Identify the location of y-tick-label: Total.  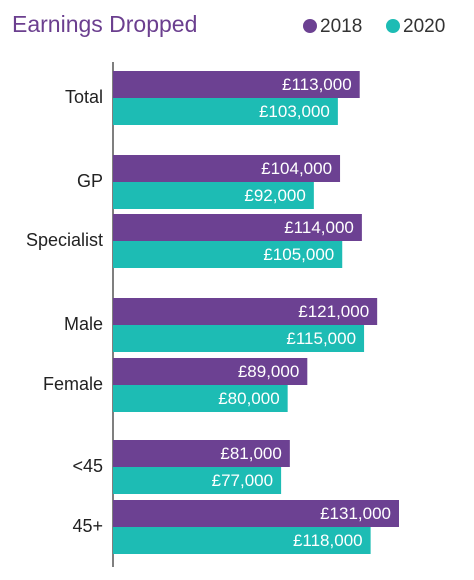
(84, 97).